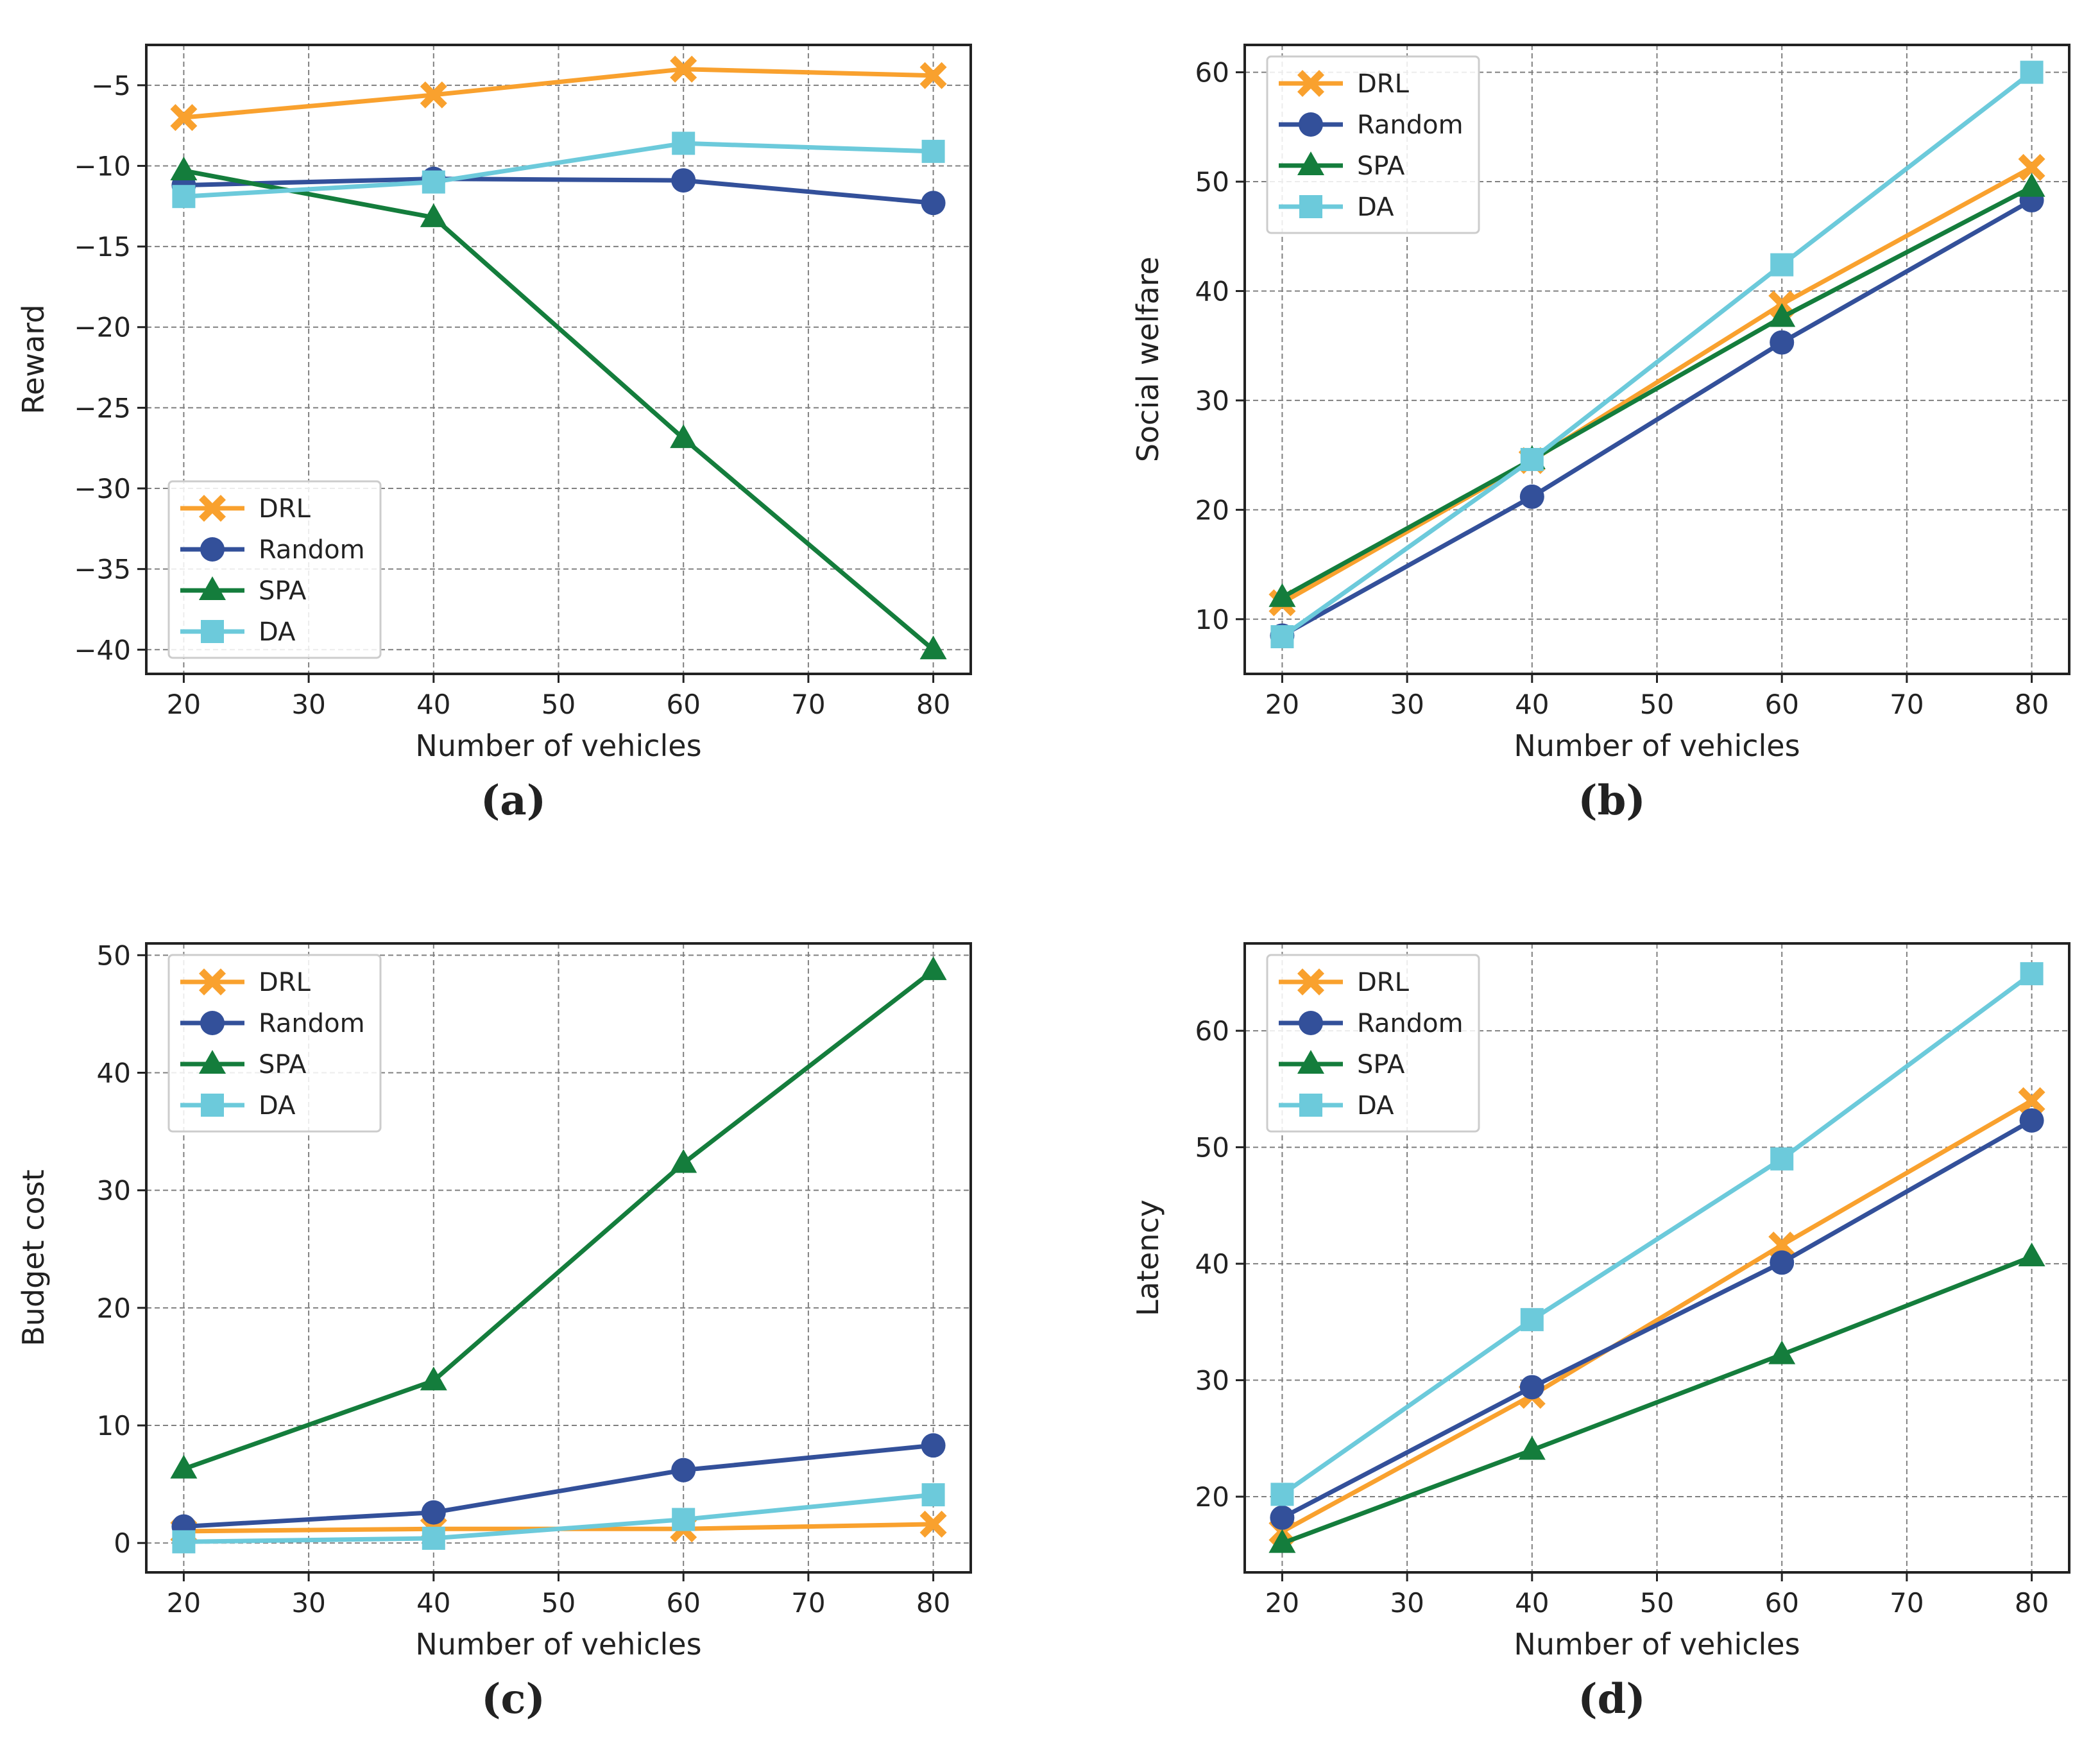  What do you see at coordinates (1212, 510) in the screenshot?
I see `y-tick-label: 20` at bounding box center [1212, 510].